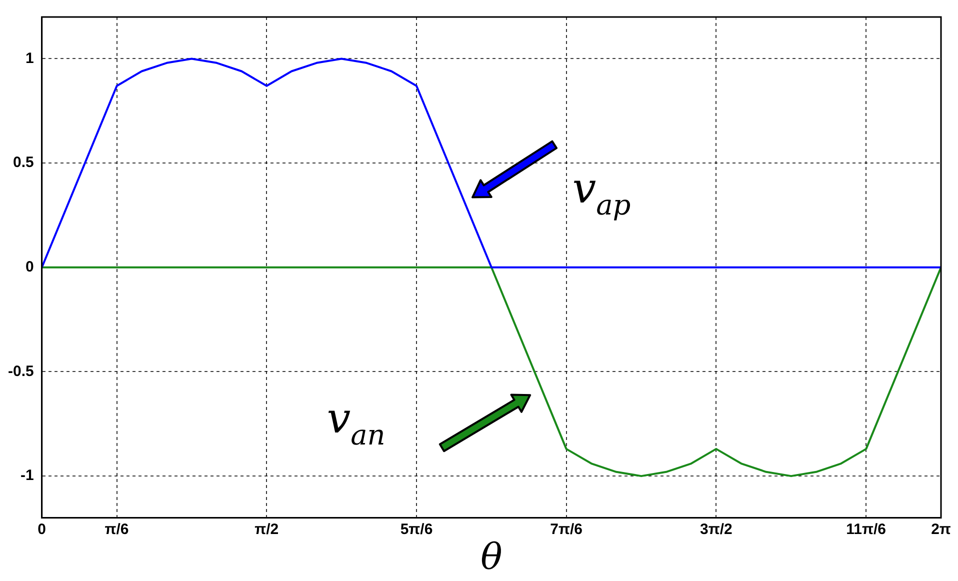 This screenshot has height=581, width=958. Describe the element at coordinates (491, 557) in the screenshot. I see `x-axis-title: θ` at that location.